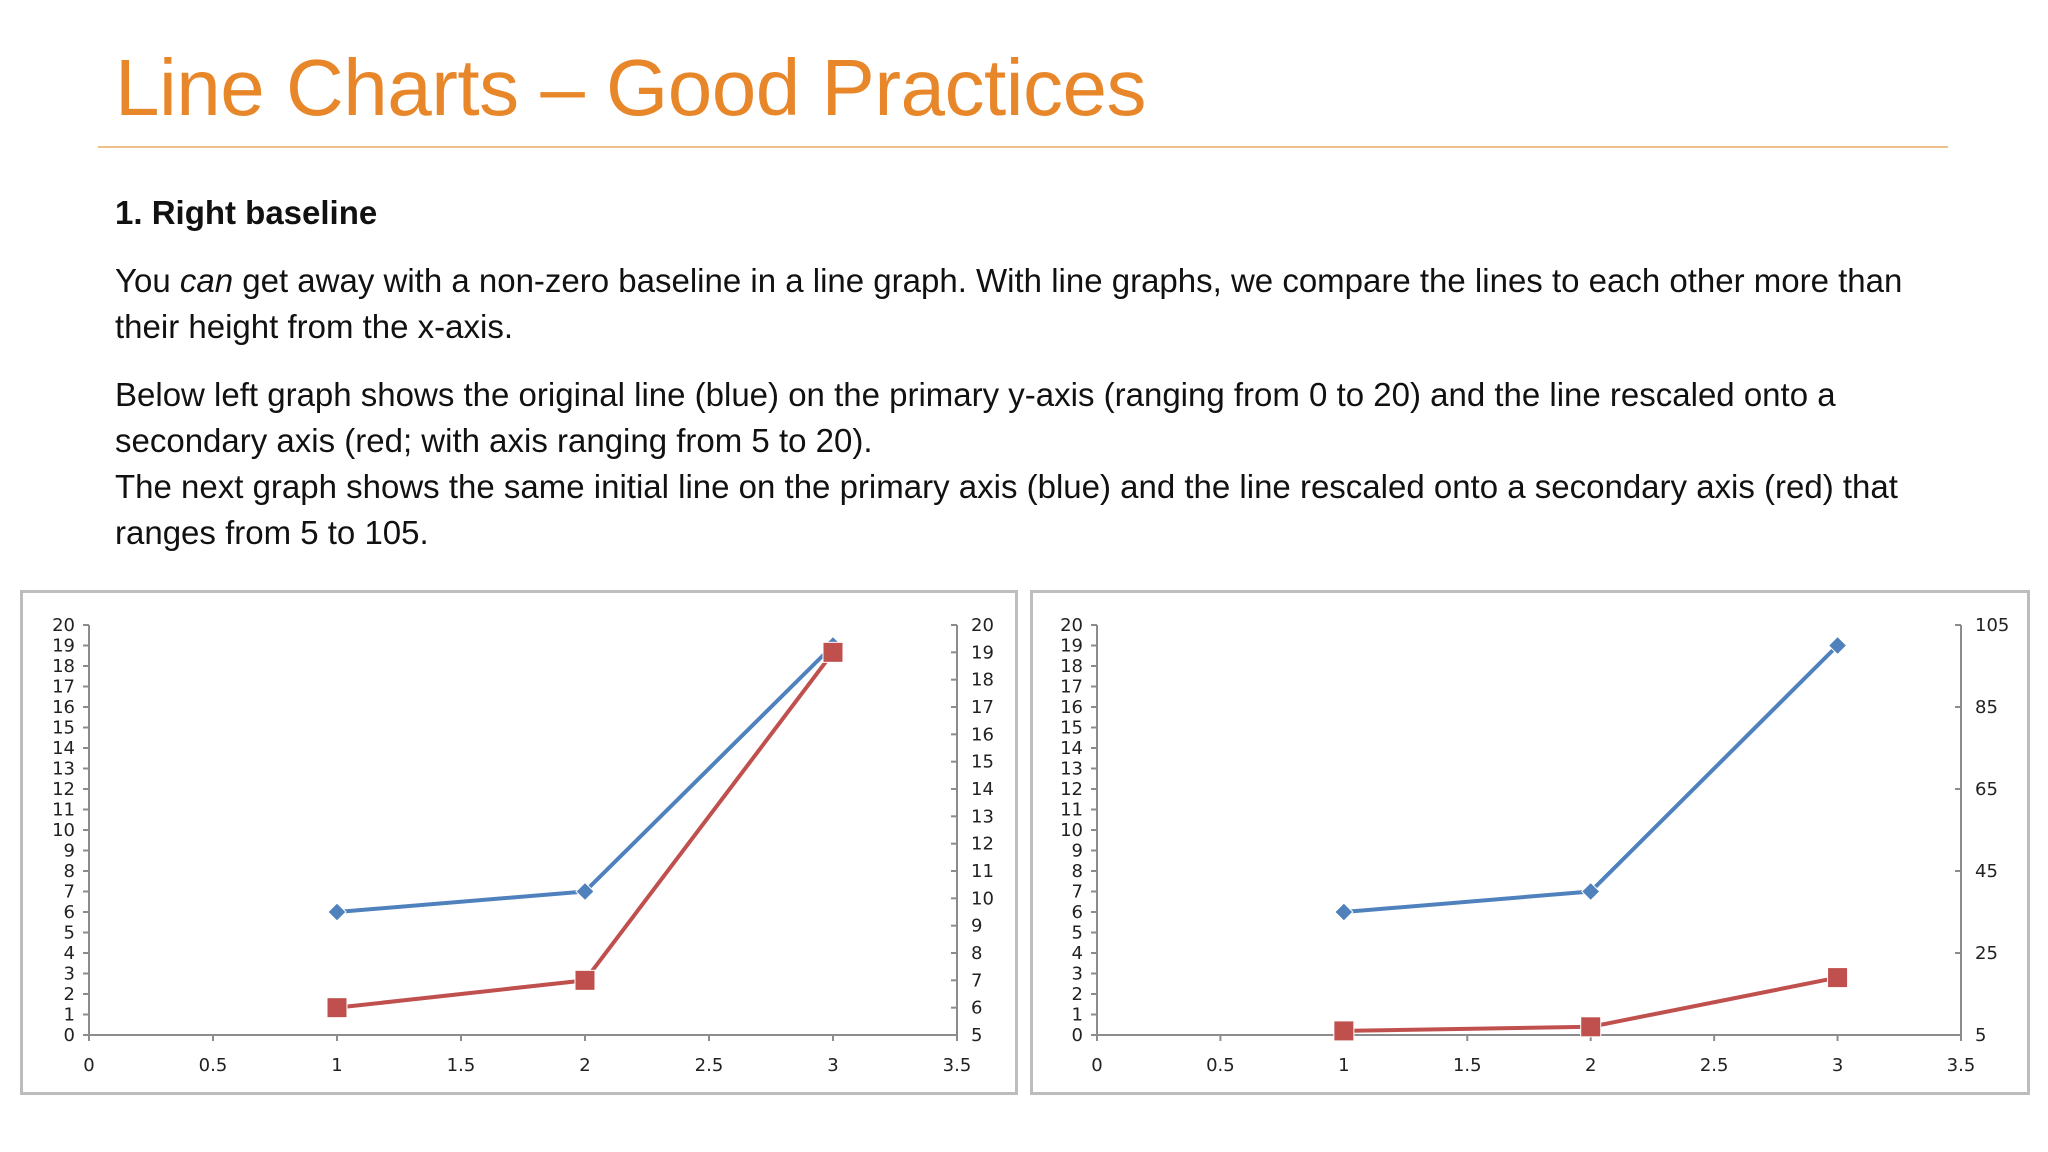 The image size is (2048, 1152). Describe the element at coordinates (1986, 871) in the screenshot. I see `y2-tick-label: 45` at that location.